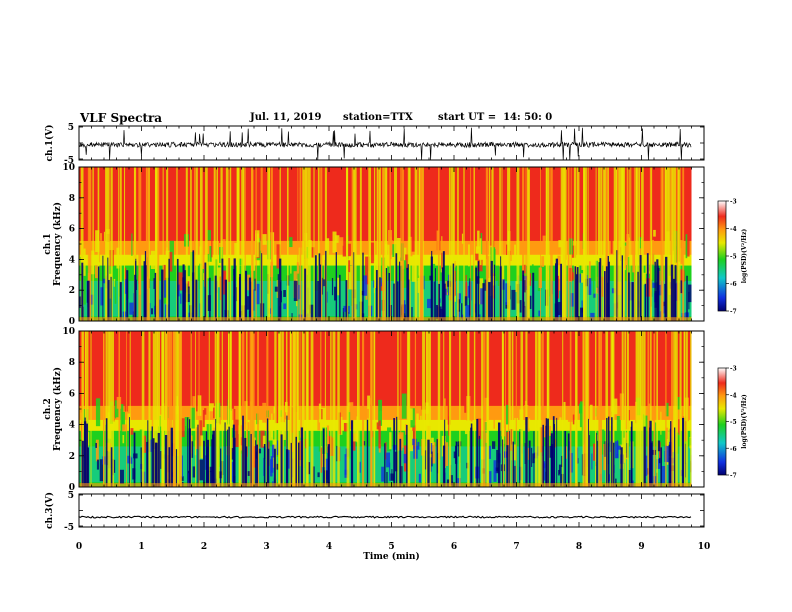  I want to click on ch3-waveform-channel-label: ch.3(V), so click(49, 510).